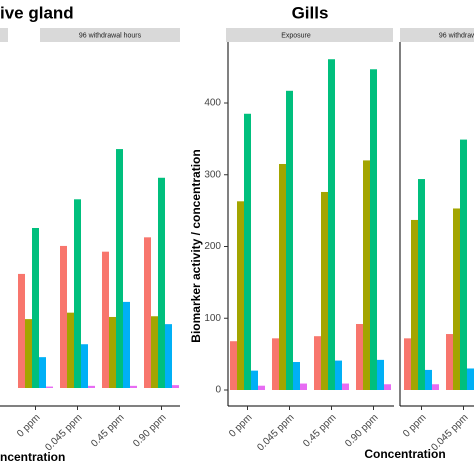  Describe the element at coordinates (218, 390) in the screenshot. I see `y-tick-label: 0` at that location.